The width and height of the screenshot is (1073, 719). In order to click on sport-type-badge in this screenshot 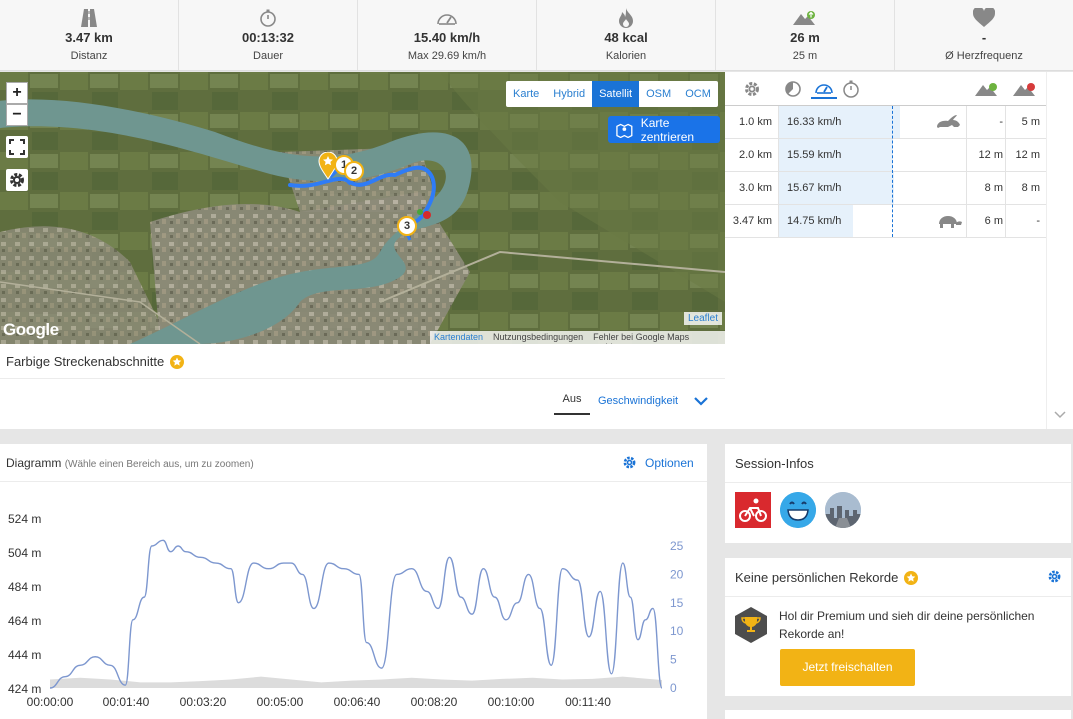, I will do `click(753, 510)`.